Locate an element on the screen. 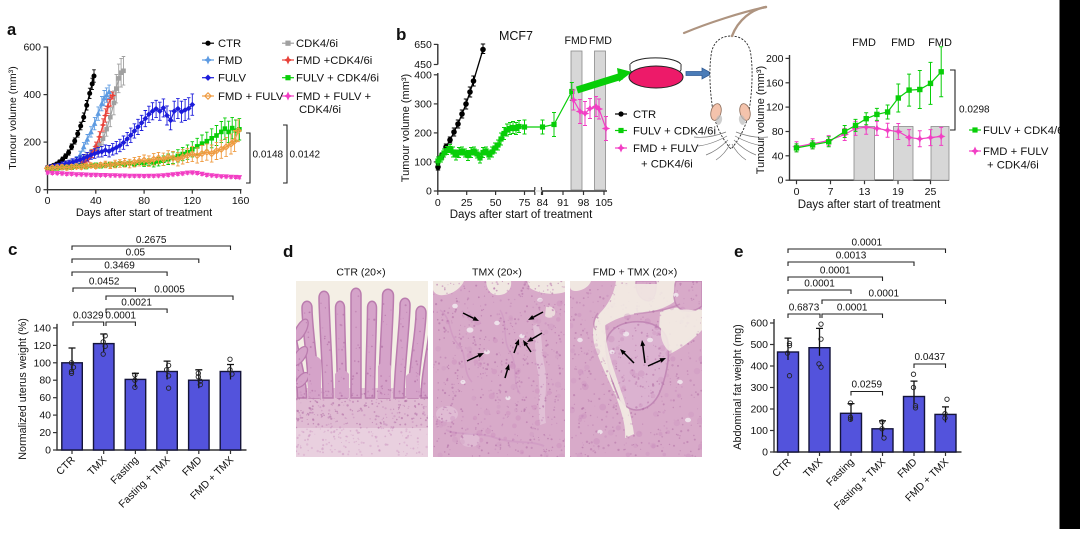 Image resolution: width=1080 pixels, height=534 pixels. svg-text: 0.6873 is located at coordinates (804, 308).